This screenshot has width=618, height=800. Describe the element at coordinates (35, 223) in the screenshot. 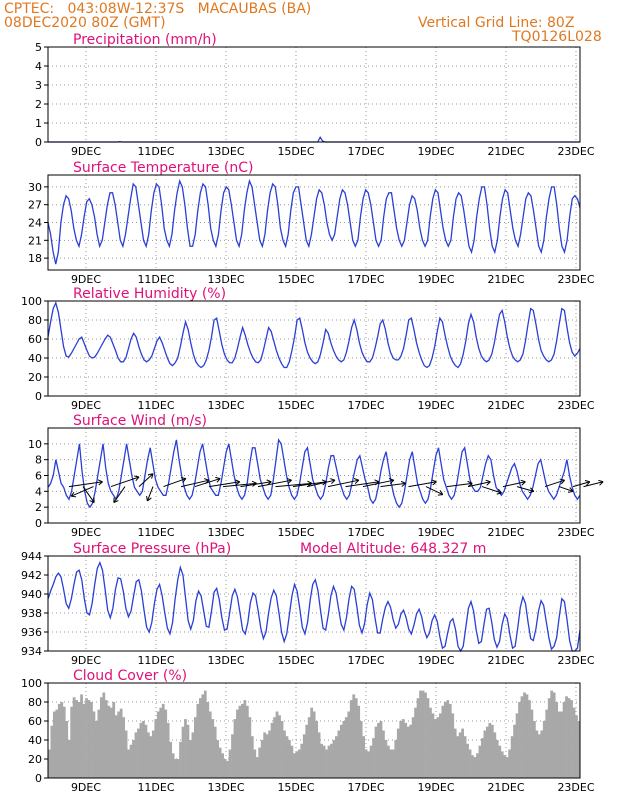

I see `y-tick-label: 24` at that location.